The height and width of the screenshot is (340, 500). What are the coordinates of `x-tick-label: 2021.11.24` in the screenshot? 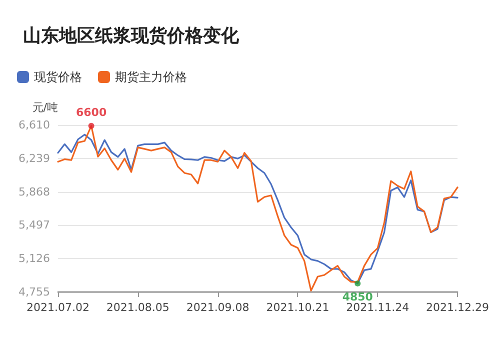 It's located at (378, 307).